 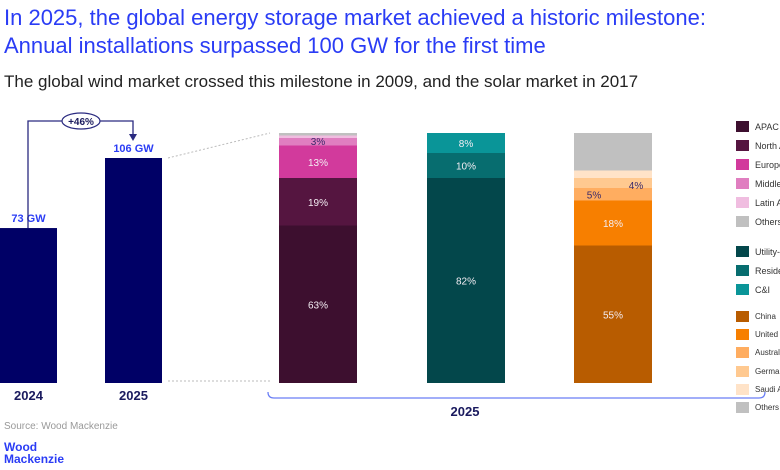 I want to click on x-tick-label: 2024, so click(x=29, y=395).